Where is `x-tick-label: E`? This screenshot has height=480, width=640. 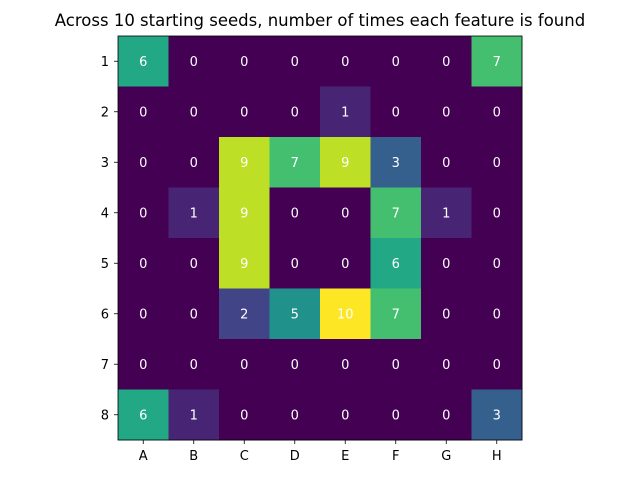 x-tick-label: E is located at coordinates (345, 456).